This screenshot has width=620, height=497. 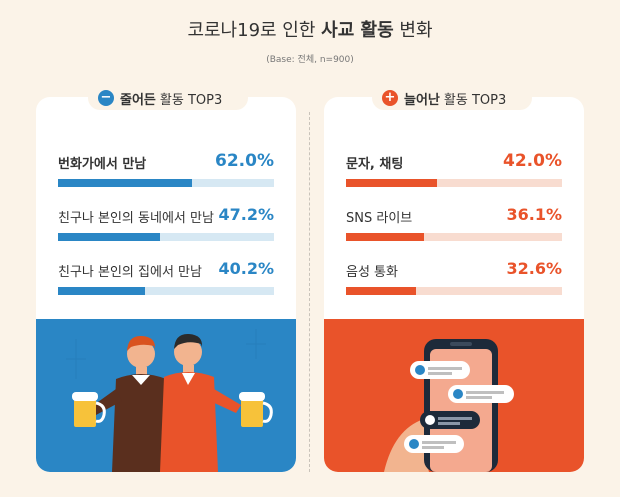 What do you see at coordinates (166, 395) in the screenshot?
I see `friends-toasting-illustration` at bounding box center [166, 395].